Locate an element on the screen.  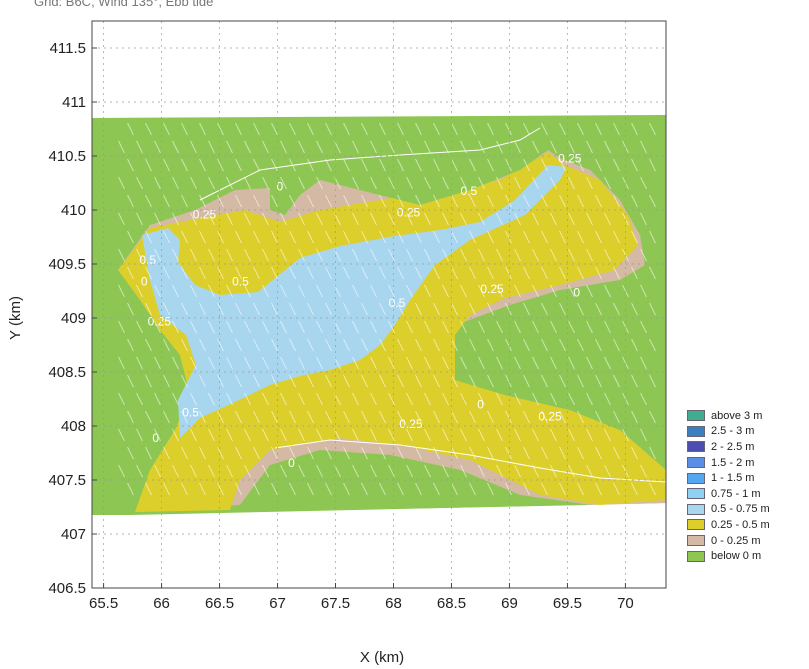
x-tick-label: 66 is located at coordinates (161, 603).